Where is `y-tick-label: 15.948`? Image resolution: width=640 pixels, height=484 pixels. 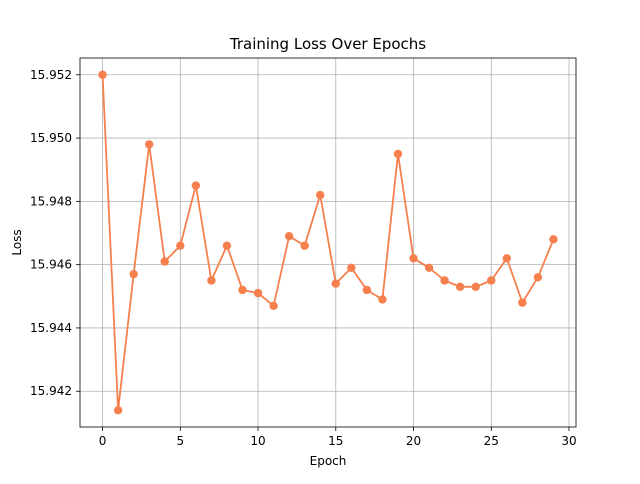
y-tick-label: 15.948 is located at coordinates (51, 201).